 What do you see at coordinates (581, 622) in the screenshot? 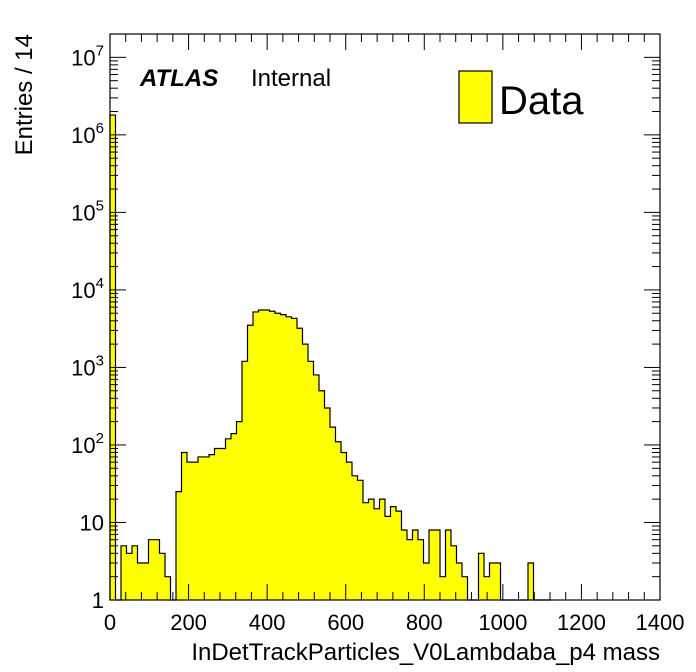
I see `x-tick-label: 1200` at bounding box center [581, 622].